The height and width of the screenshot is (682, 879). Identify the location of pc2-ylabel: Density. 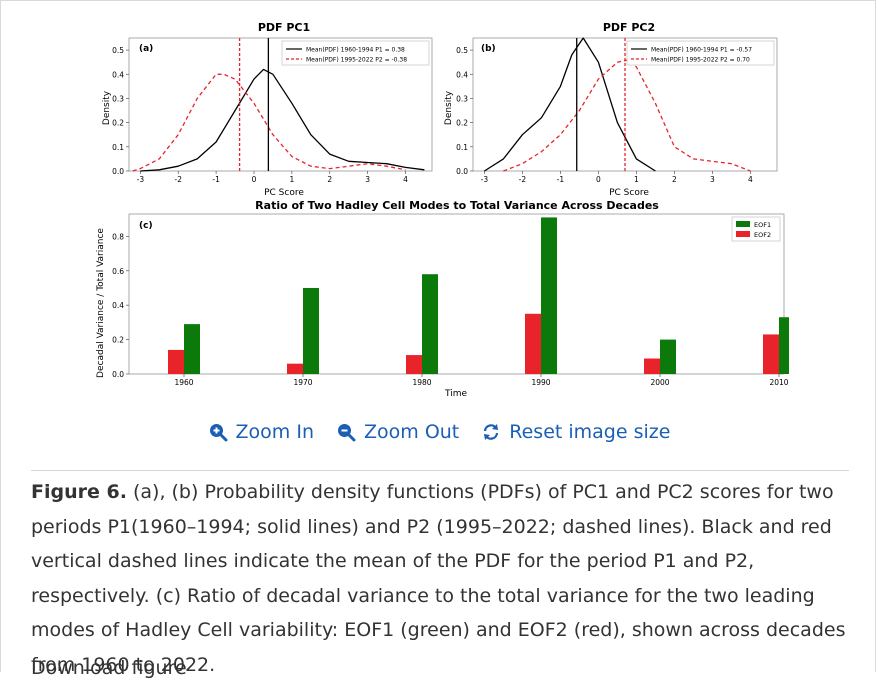
(449, 107).